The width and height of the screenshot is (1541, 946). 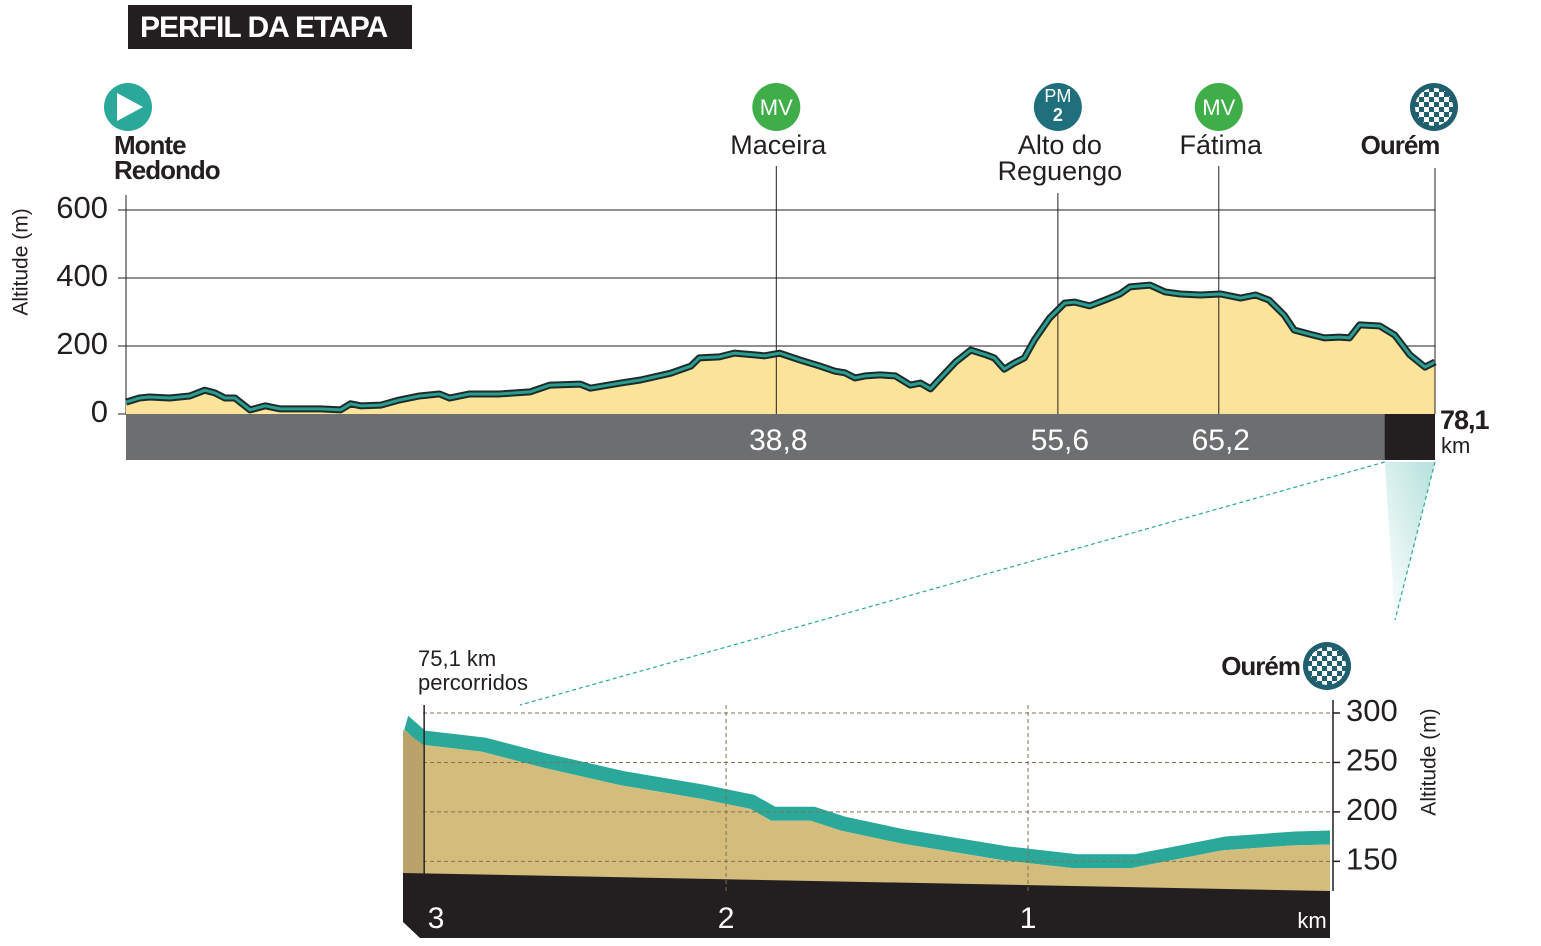 What do you see at coordinates (473, 682) in the screenshot?
I see `zoom-note: percorridos` at bounding box center [473, 682].